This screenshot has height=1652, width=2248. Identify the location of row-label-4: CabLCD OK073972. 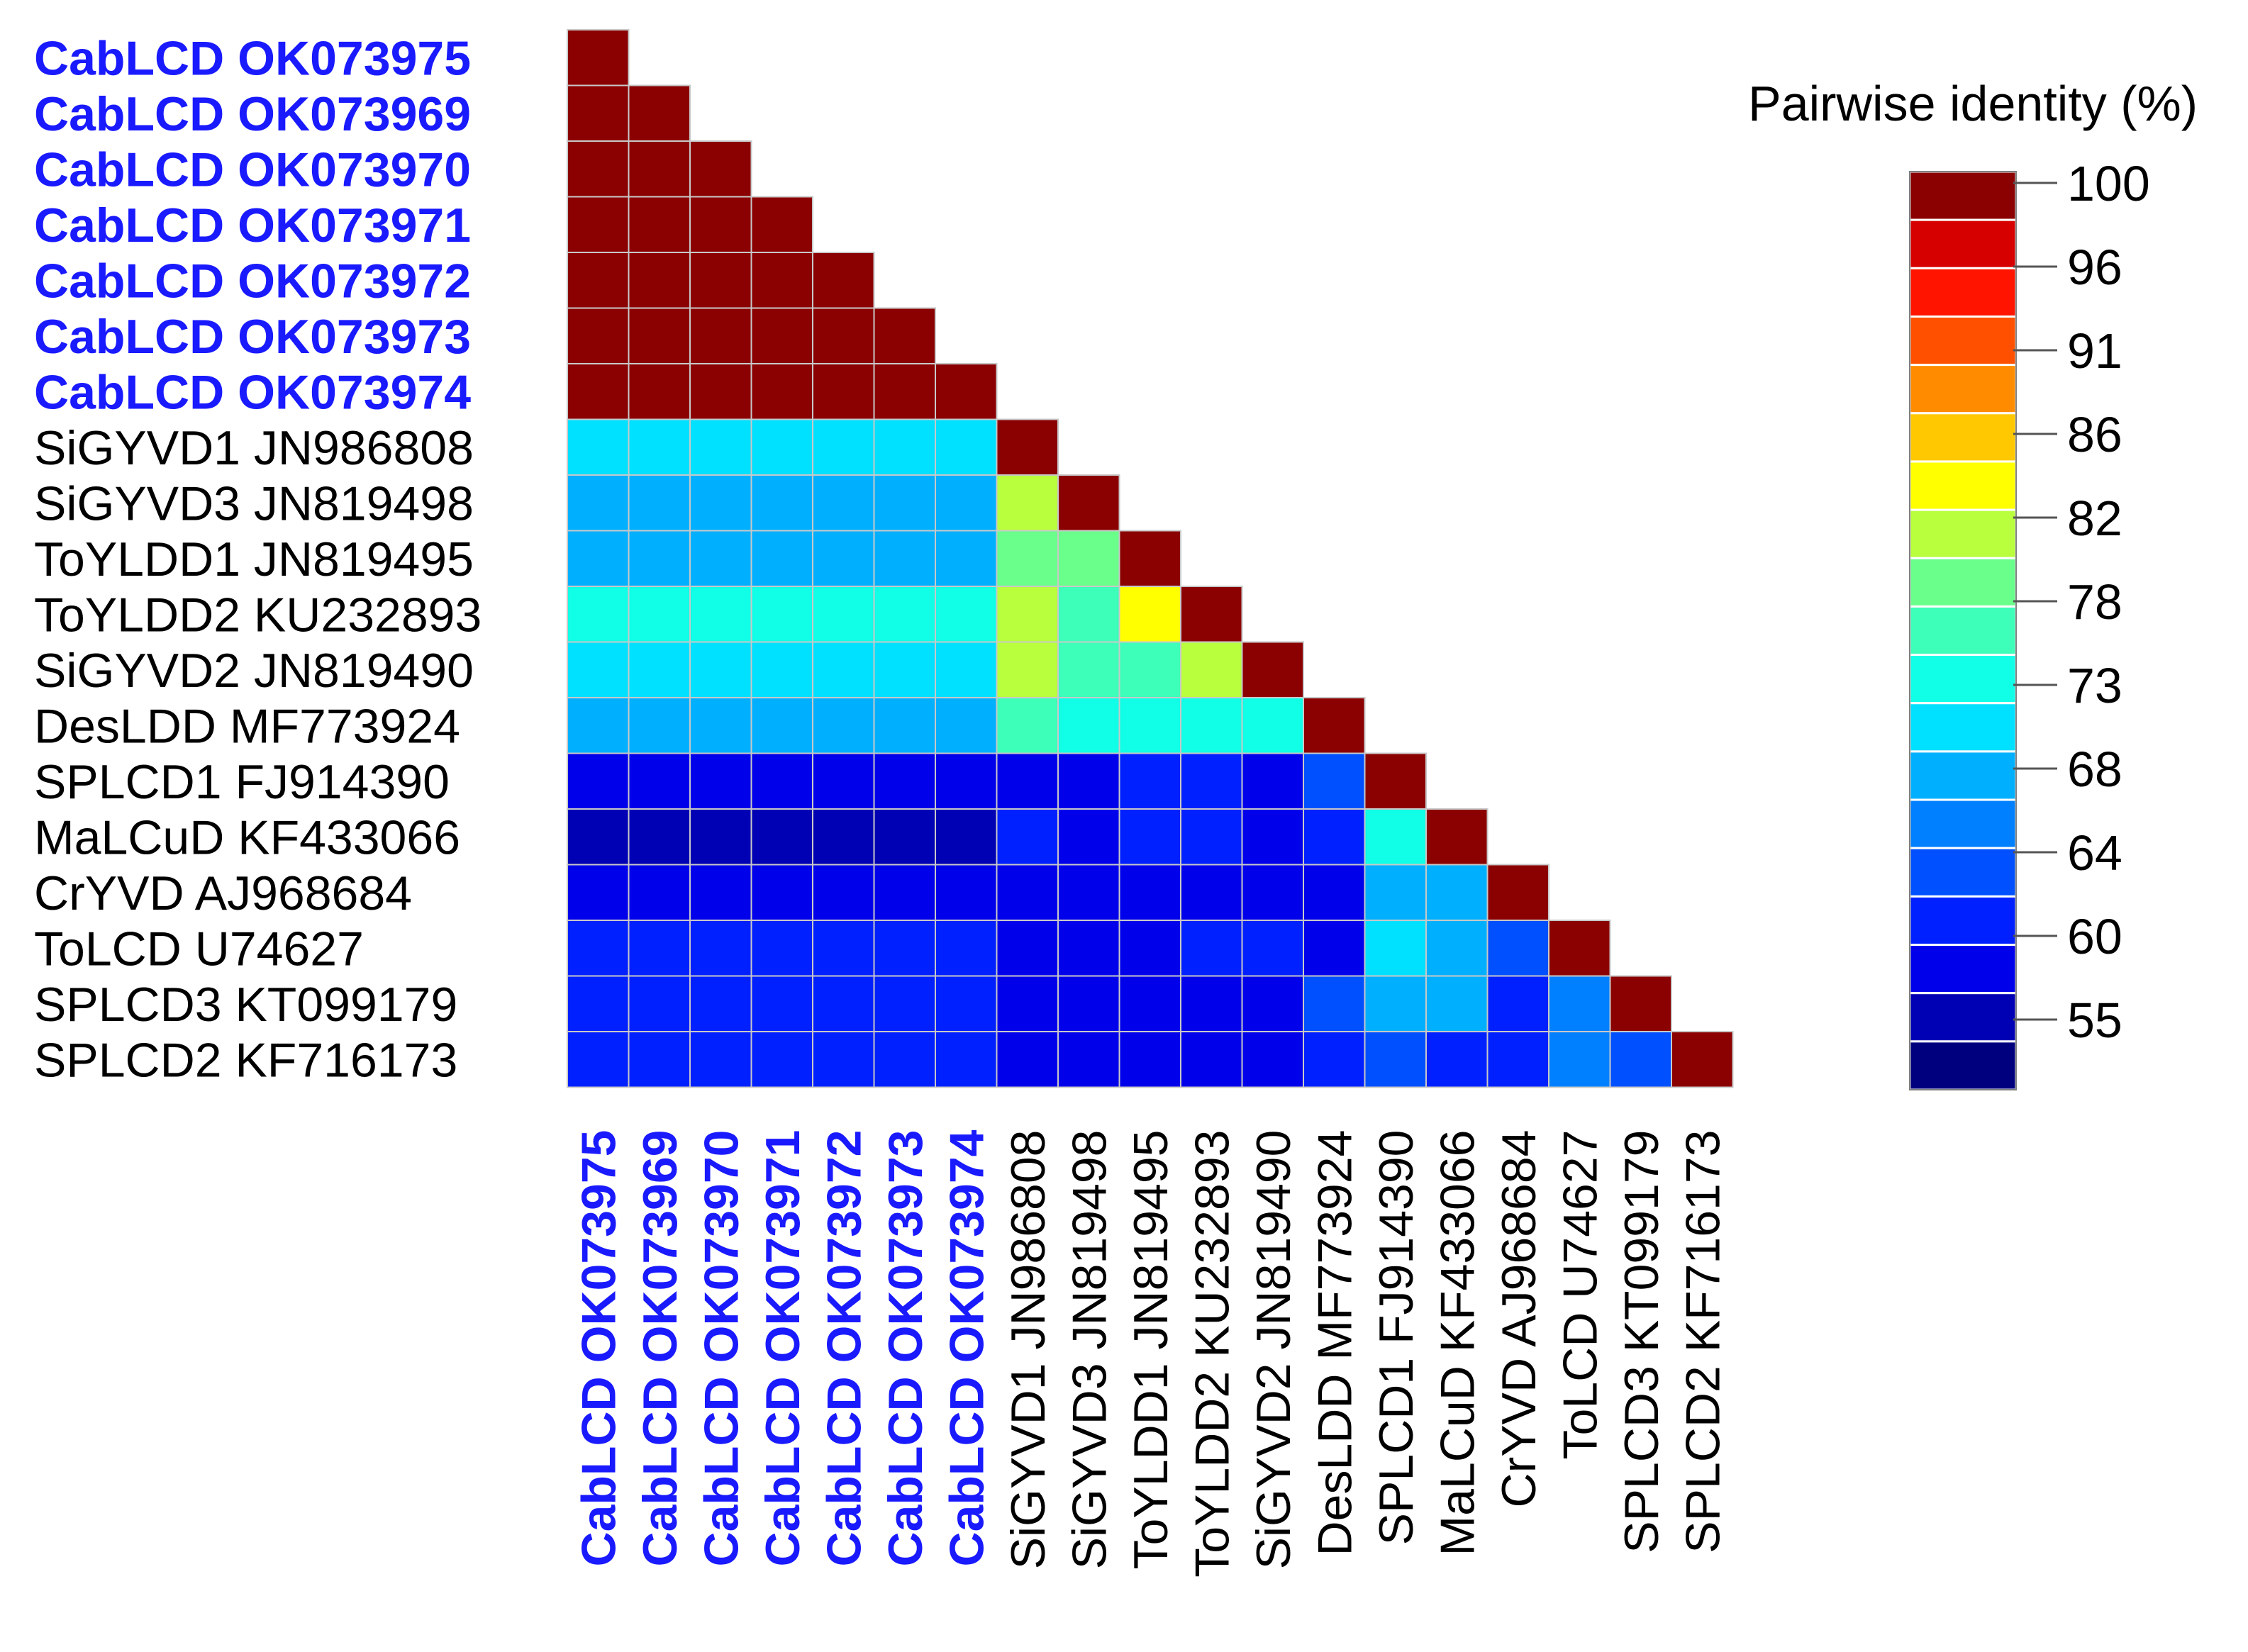
(252, 281).